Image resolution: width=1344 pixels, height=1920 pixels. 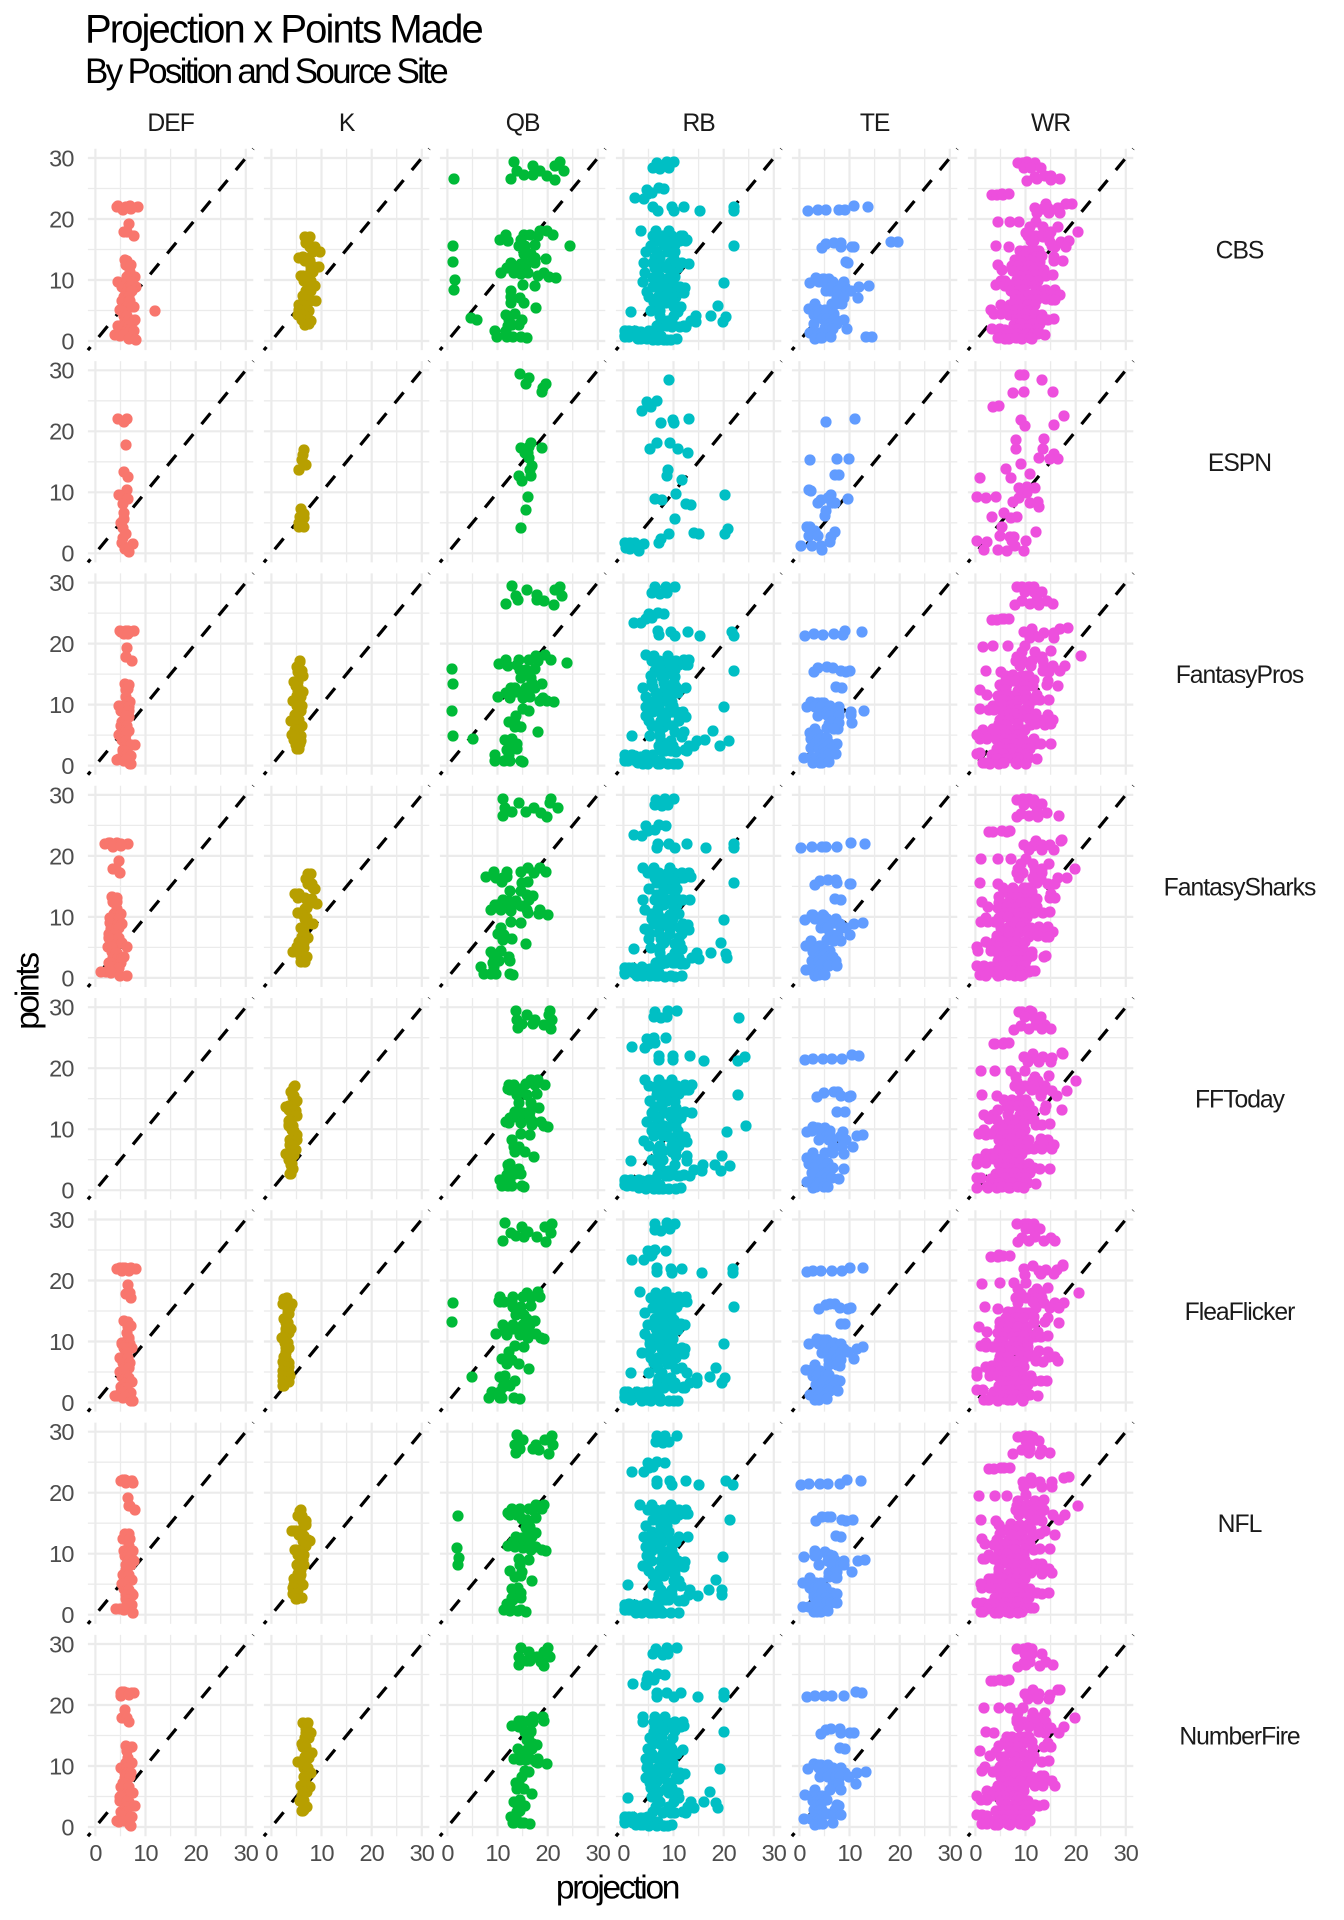 I want to click on svg-text: QB, so click(x=523, y=123).